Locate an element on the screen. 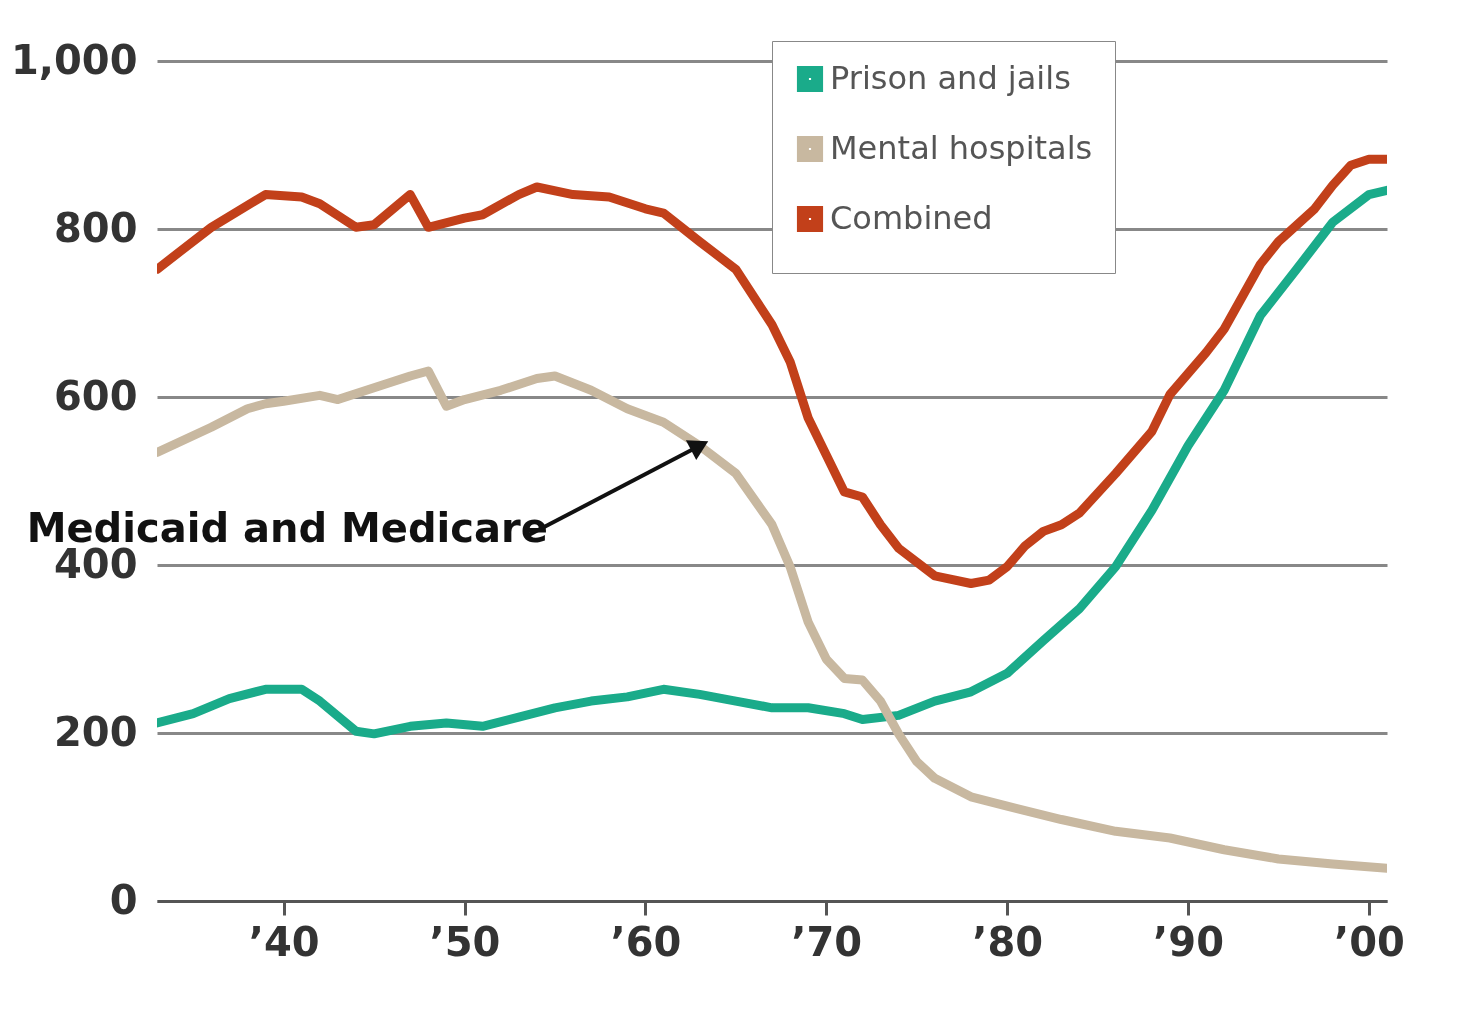  legend-label: Mental hospitals is located at coordinates (961, 148).